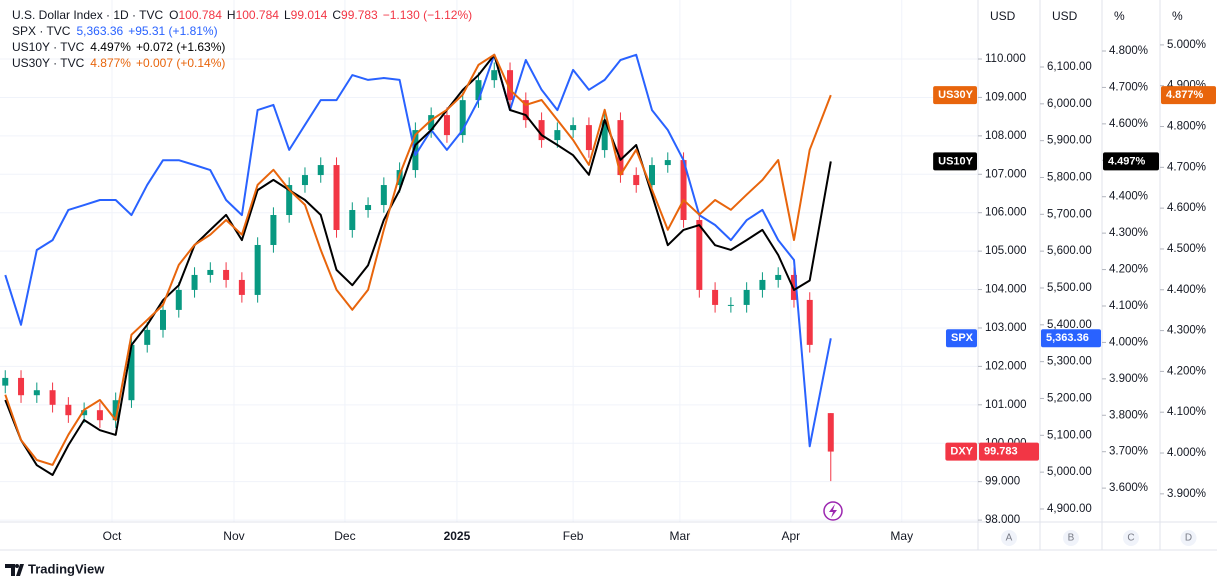 The image size is (1217, 582). I want to click on y-tick-label: 4.800%, so click(1186, 127).